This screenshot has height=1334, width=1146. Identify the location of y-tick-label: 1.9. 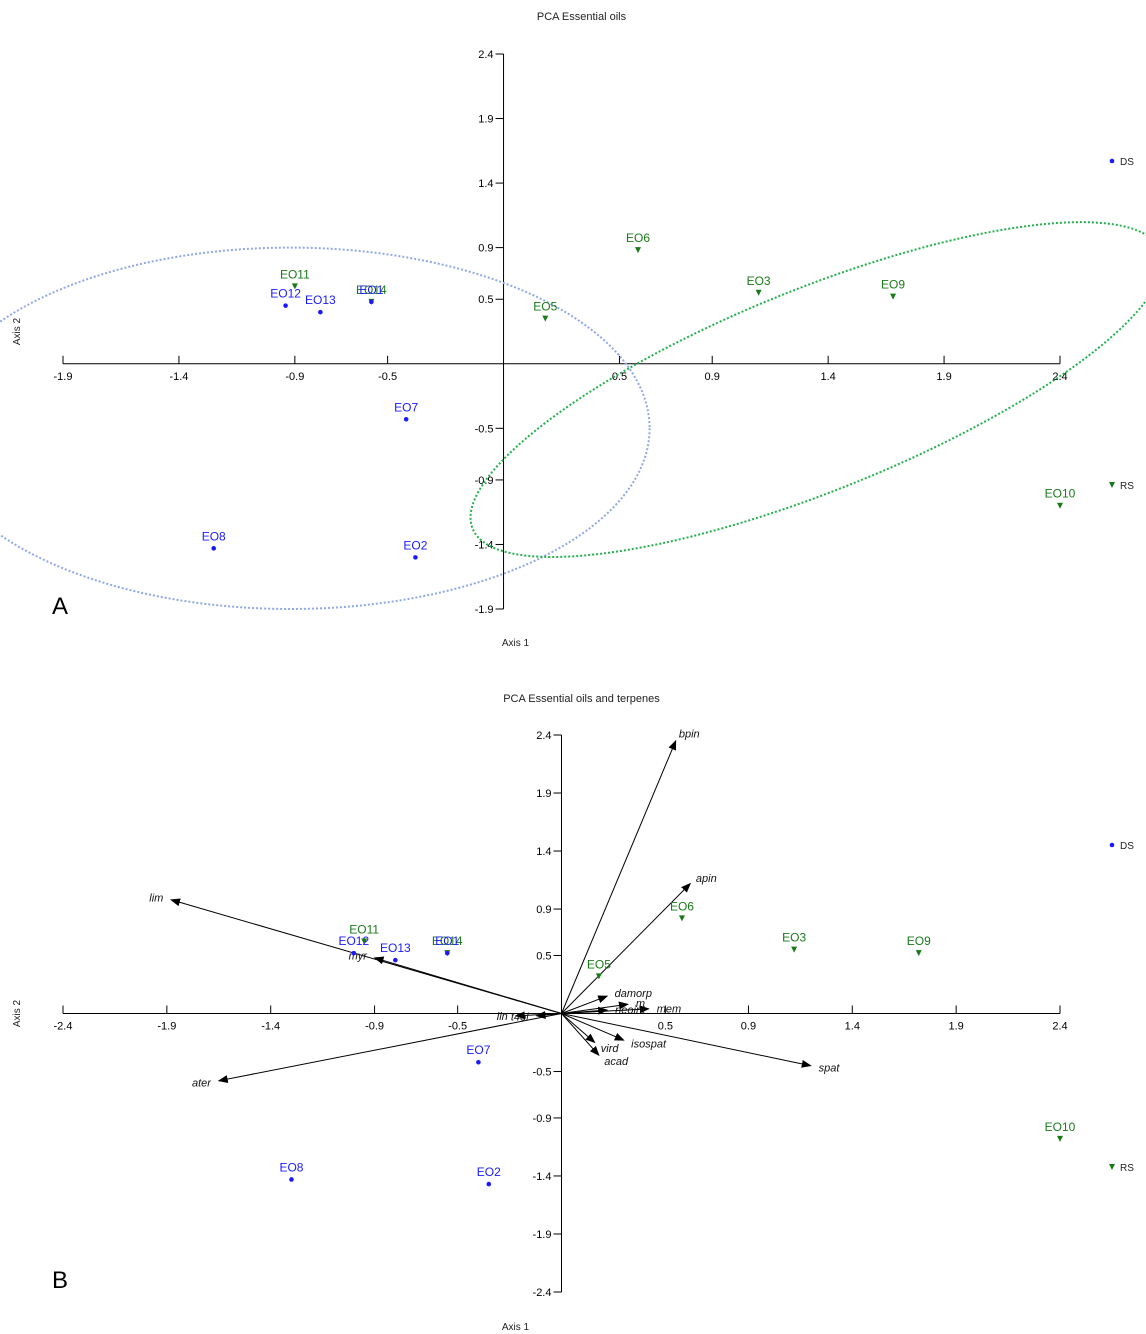
(485, 120).